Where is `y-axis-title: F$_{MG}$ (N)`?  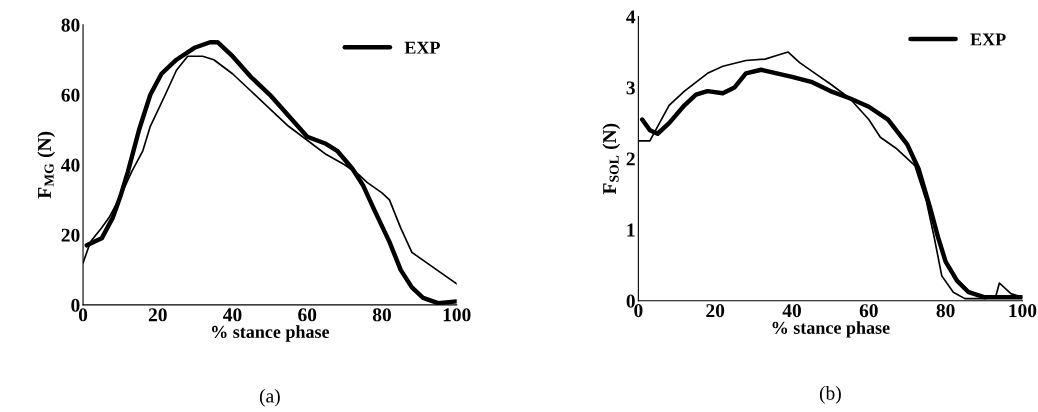 y-axis-title: F$_{MG}$ (N) is located at coordinates (46, 165).